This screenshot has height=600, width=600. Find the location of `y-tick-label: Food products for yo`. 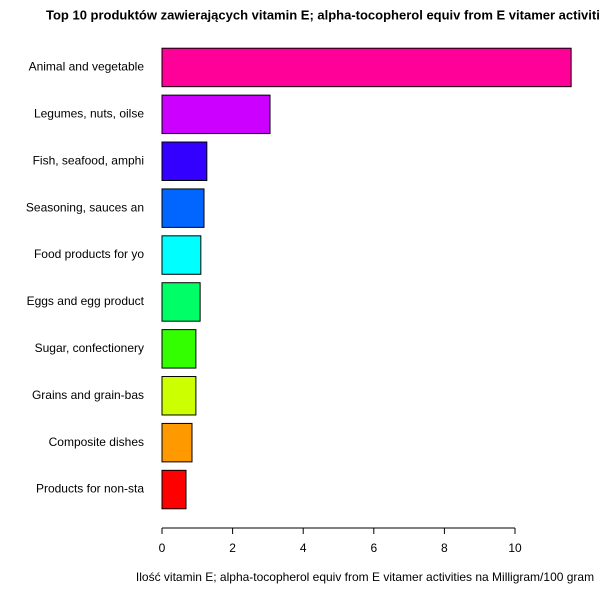

y-tick-label: Food products for yo is located at coordinates (89, 254).